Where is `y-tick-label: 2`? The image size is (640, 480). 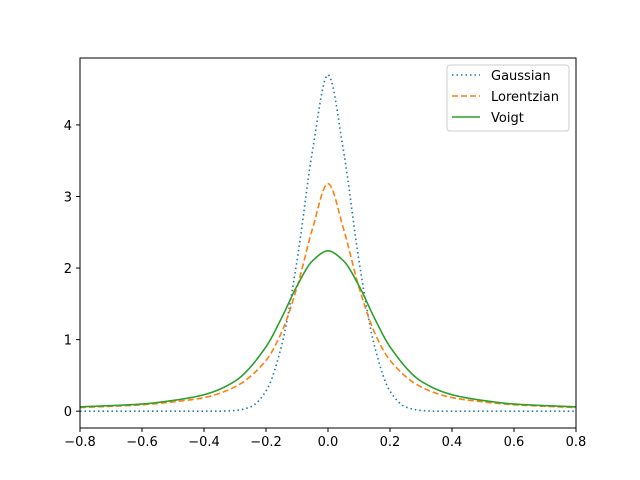
y-tick-label: 2 is located at coordinates (68, 269).